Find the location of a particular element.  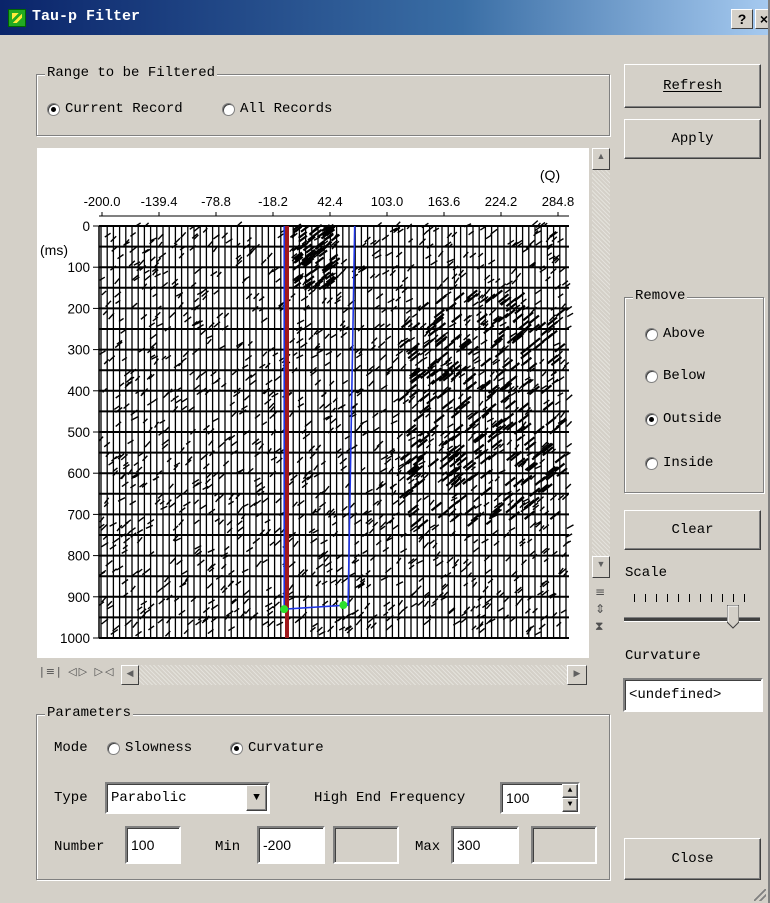

y-unit-label: (ms) is located at coordinates (54, 250).